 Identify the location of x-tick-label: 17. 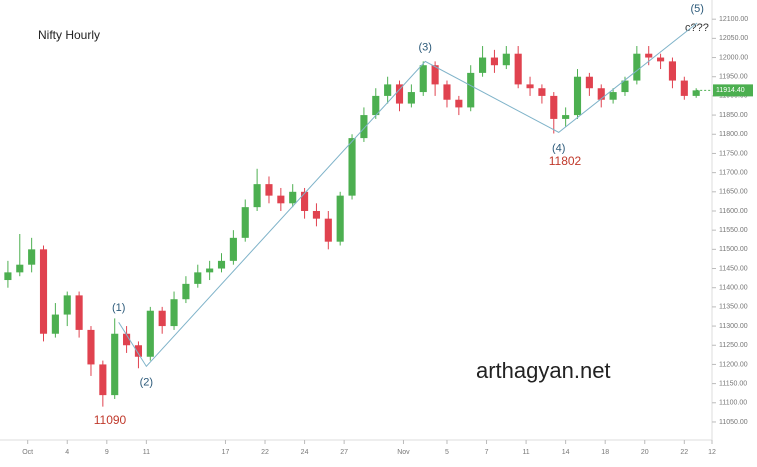
(226, 452).